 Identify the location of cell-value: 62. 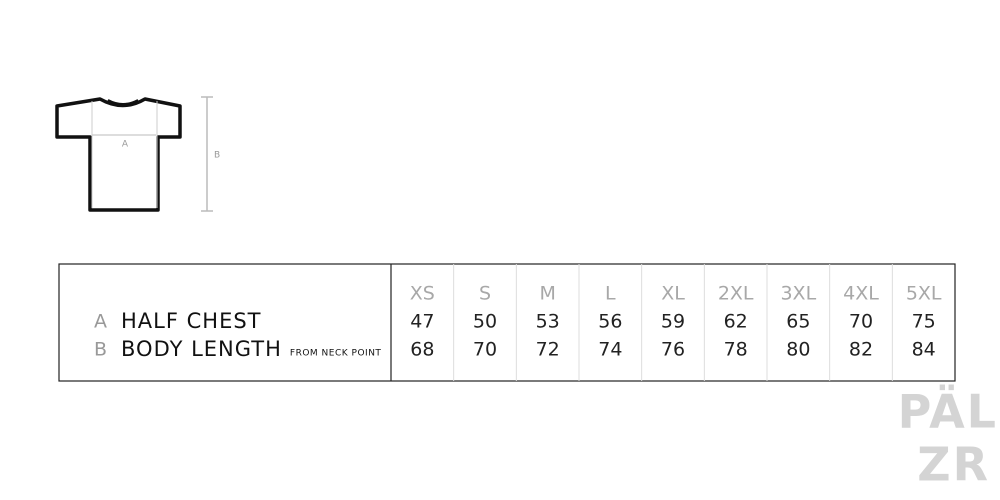
(736, 322).